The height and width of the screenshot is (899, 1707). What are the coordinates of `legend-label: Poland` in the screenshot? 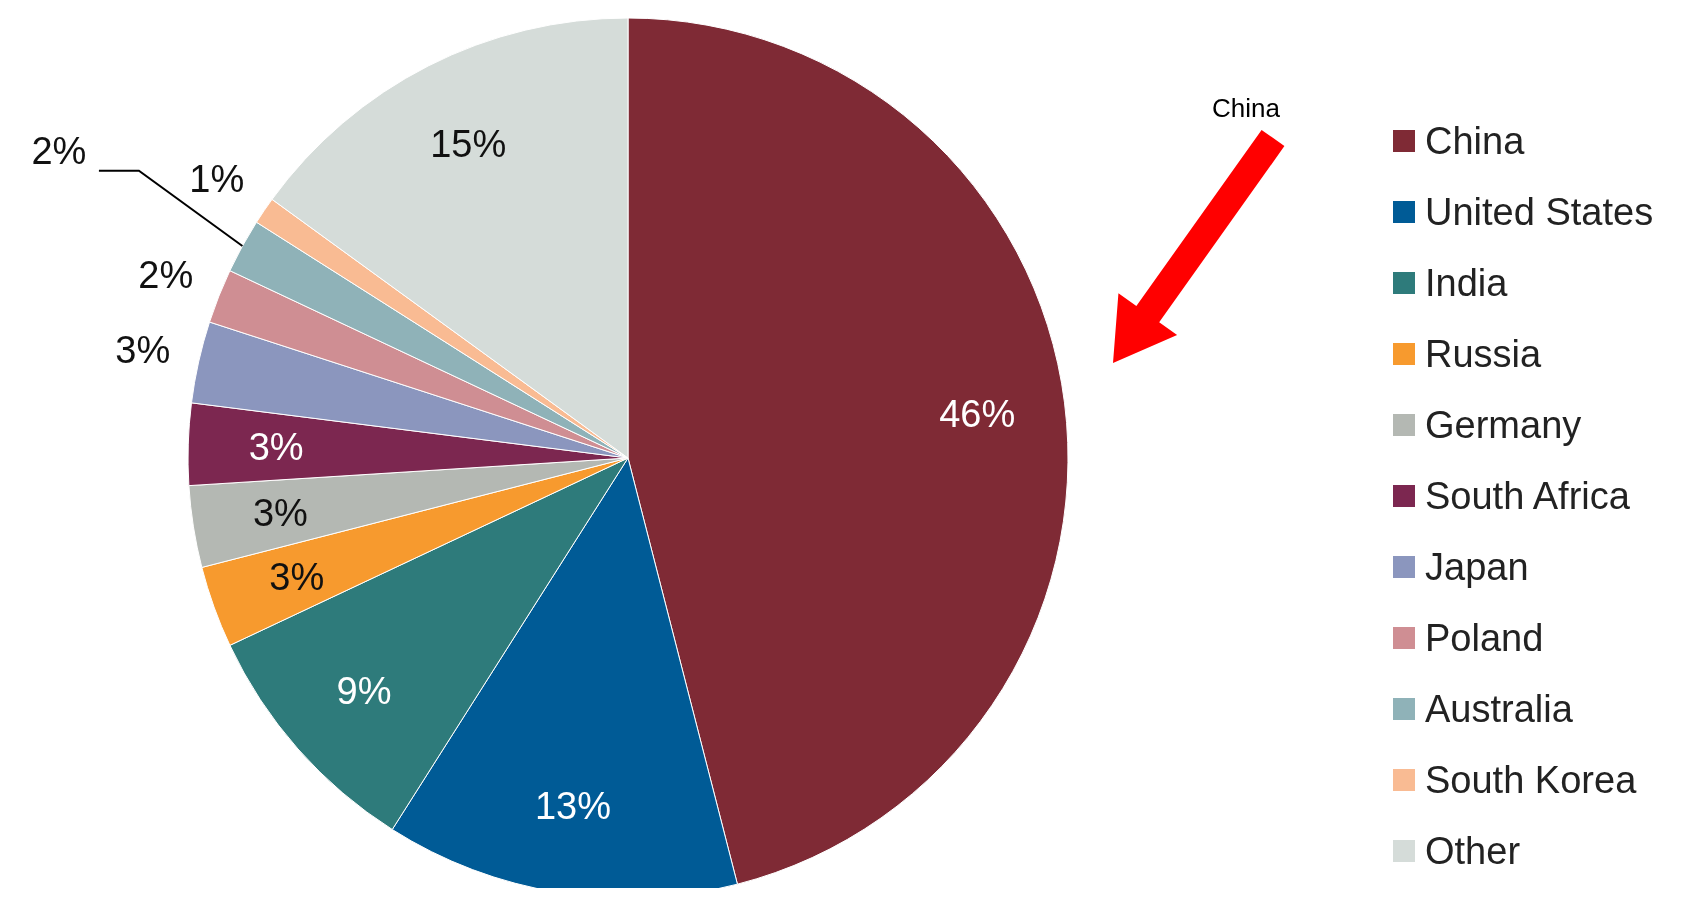 It's located at (1484, 638).